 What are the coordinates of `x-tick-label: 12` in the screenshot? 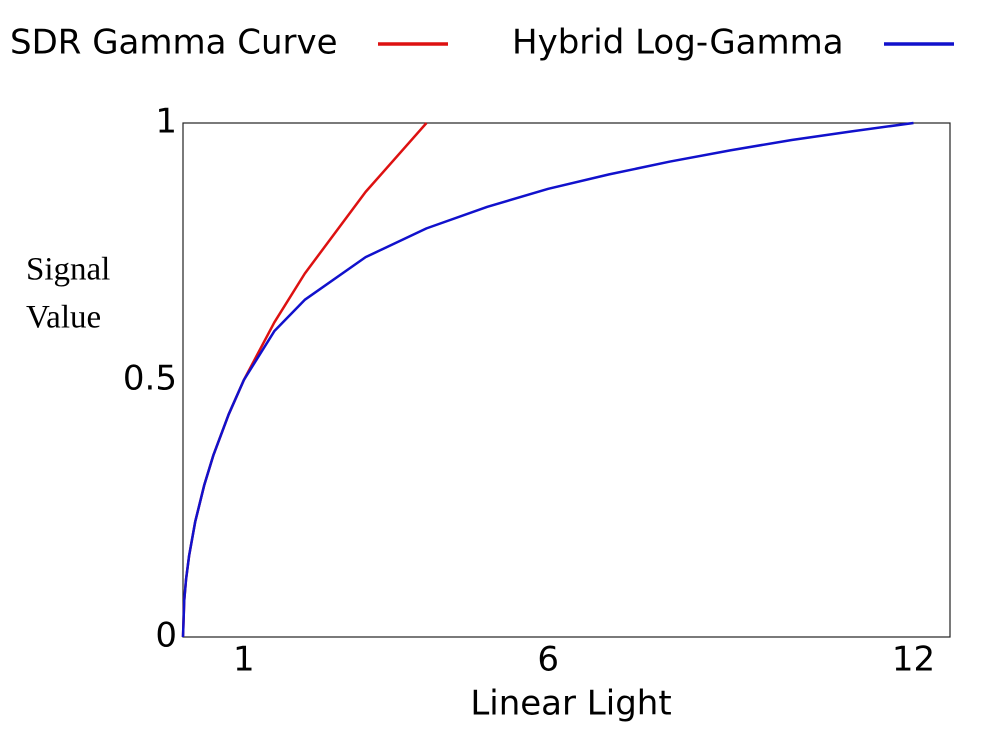 It's located at (913, 660).